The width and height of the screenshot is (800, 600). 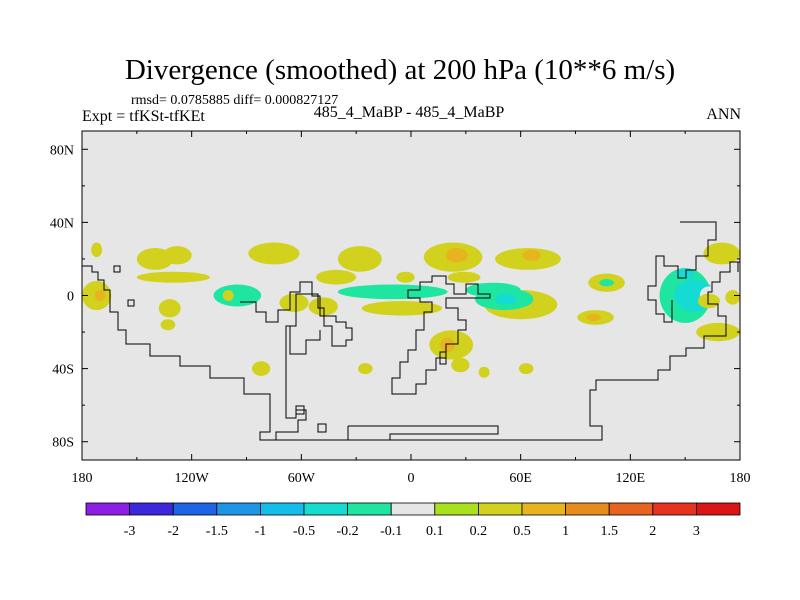 What do you see at coordinates (82, 478) in the screenshot?
I see `x-tick-label-0: 180` at bounding box center [82, 478].